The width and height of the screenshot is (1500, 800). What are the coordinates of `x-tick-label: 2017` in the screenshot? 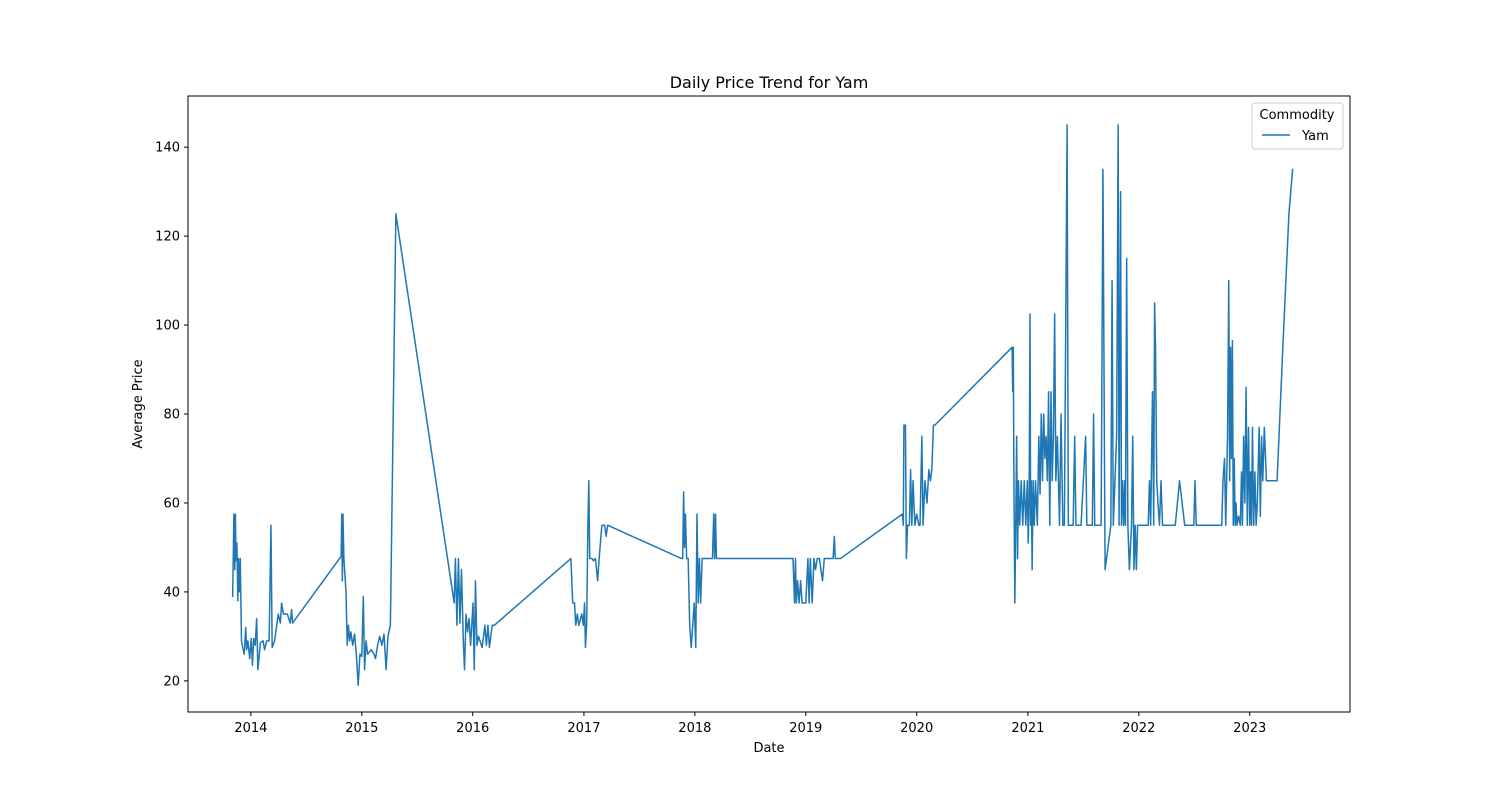 It's located at (583, 728).